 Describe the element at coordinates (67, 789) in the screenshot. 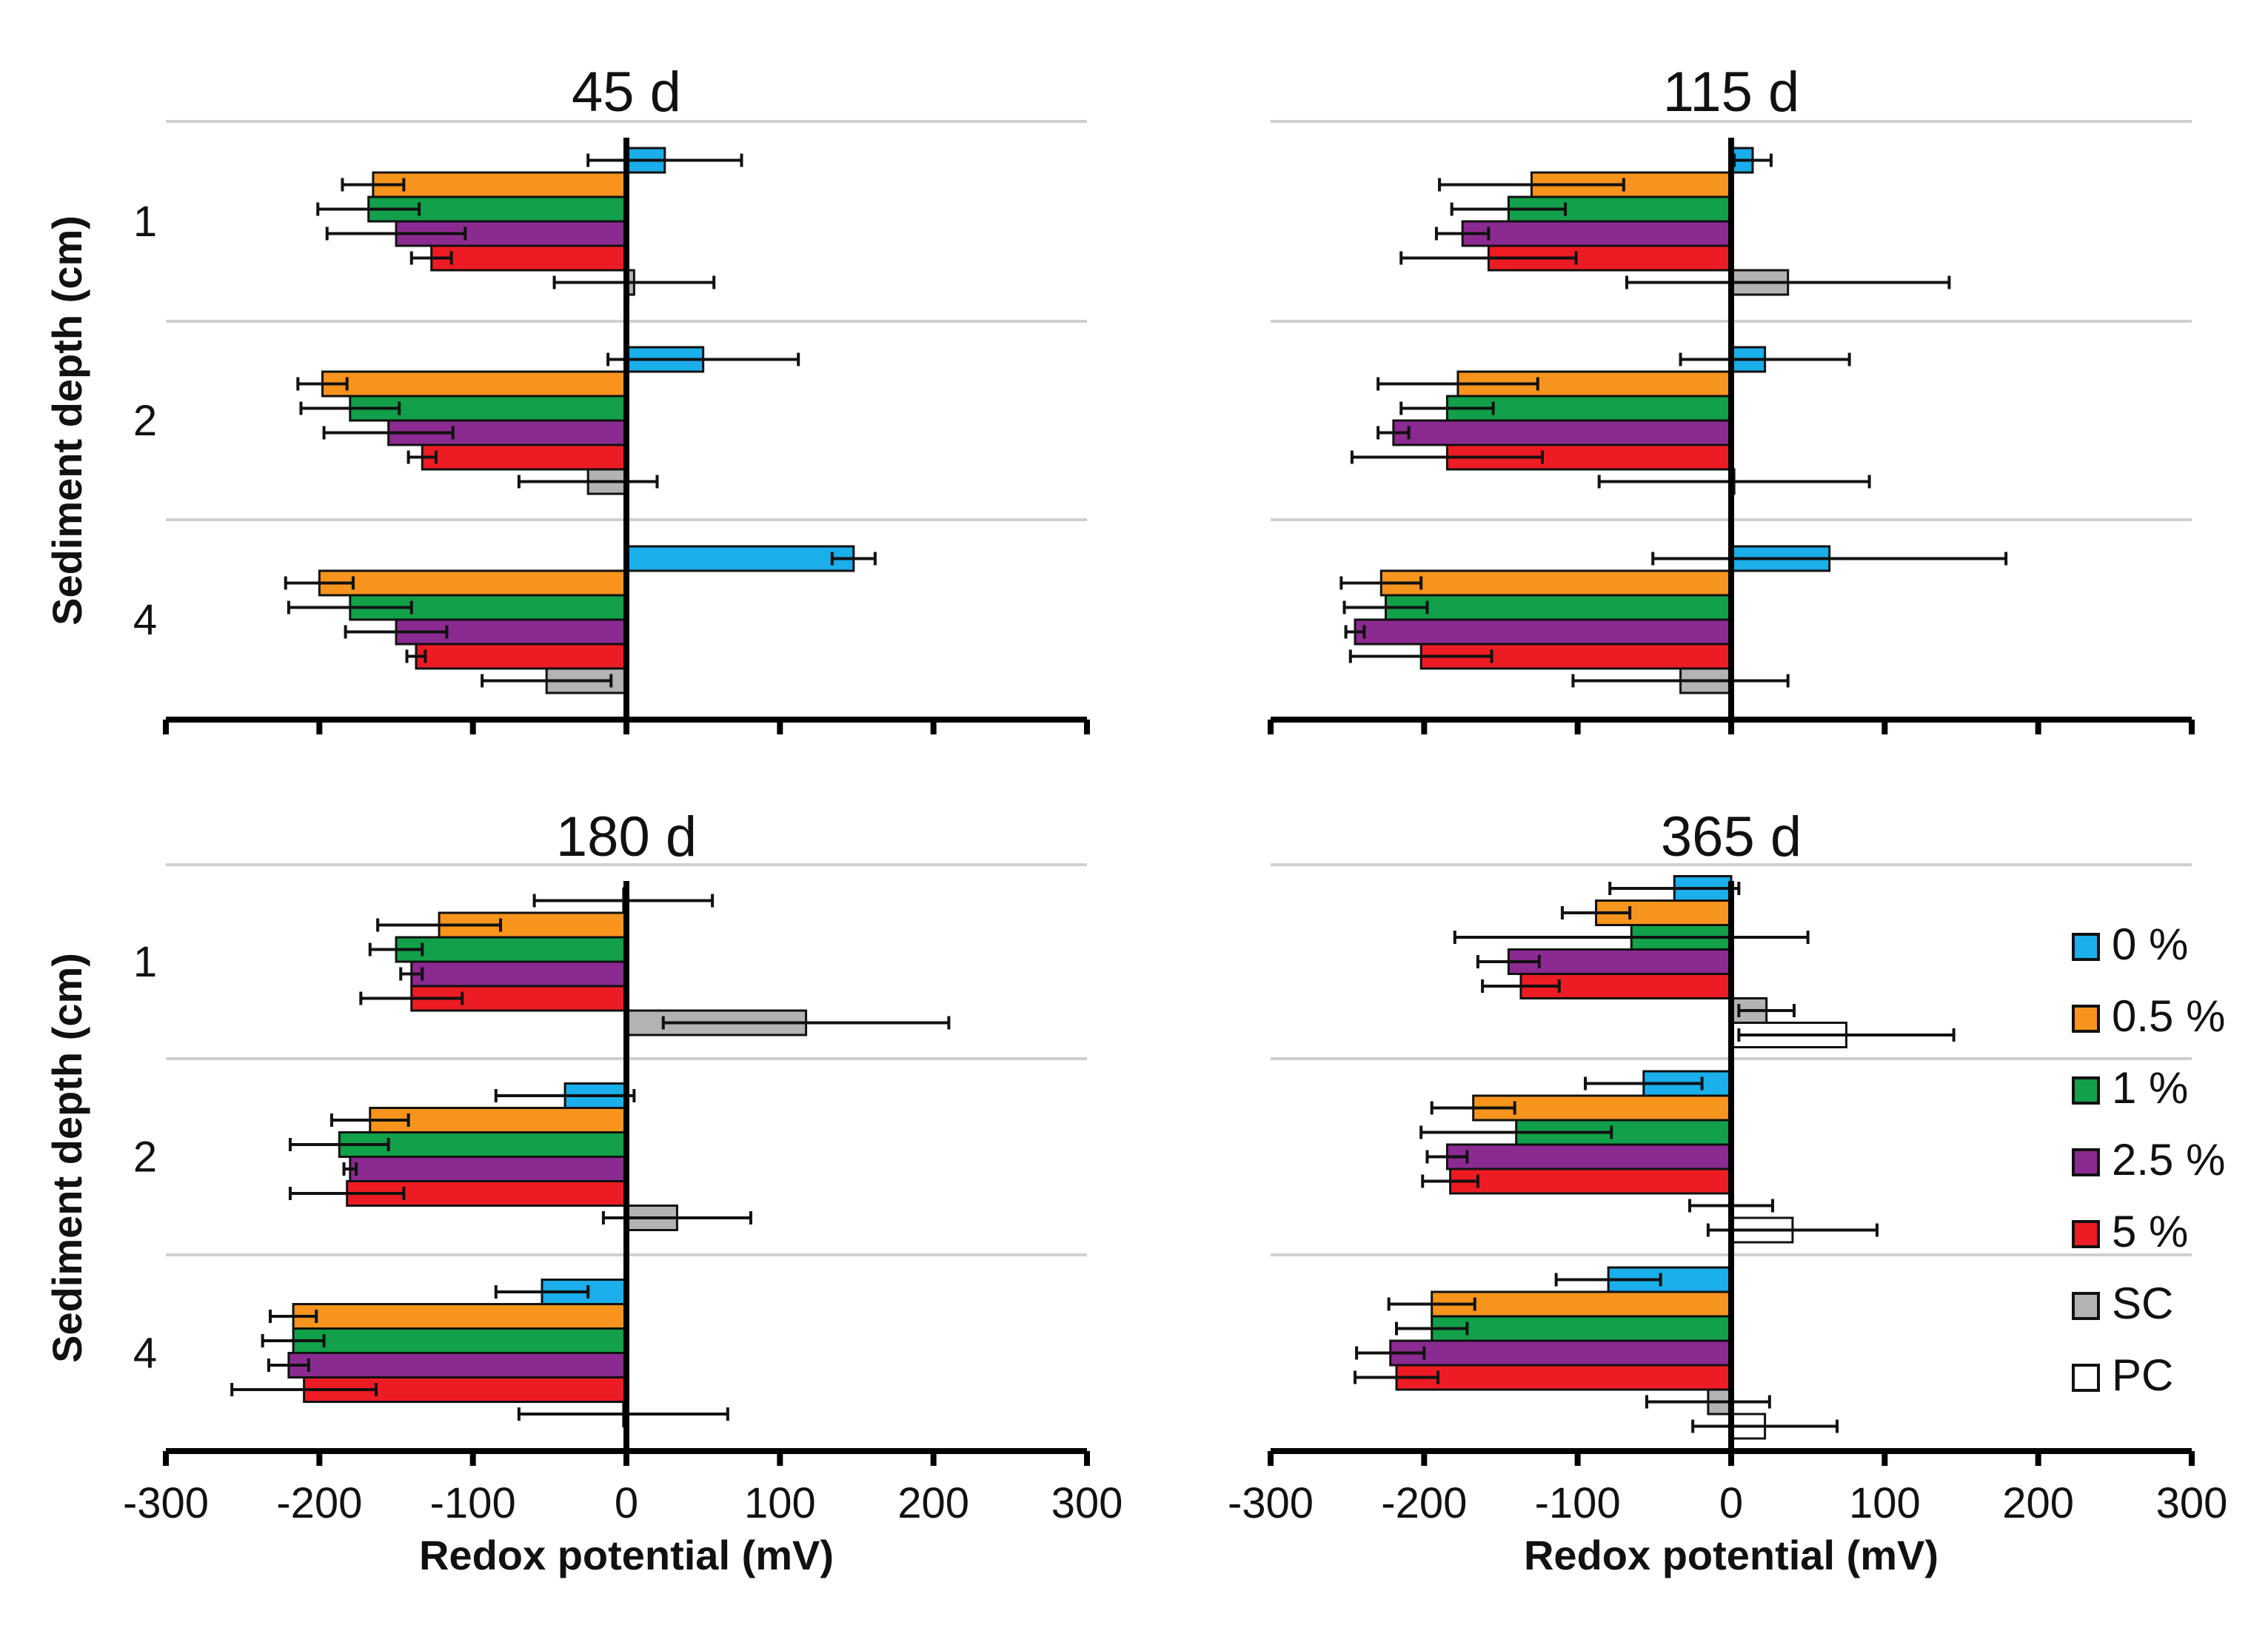

I see `y-axis-labels: Sediment depth (cm) Sediment depth (cm)` at that location.